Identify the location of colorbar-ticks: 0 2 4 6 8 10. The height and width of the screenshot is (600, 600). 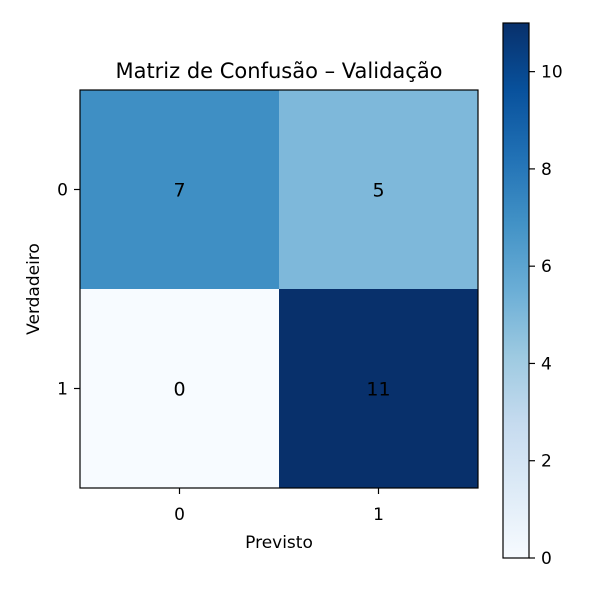
(546, 316).